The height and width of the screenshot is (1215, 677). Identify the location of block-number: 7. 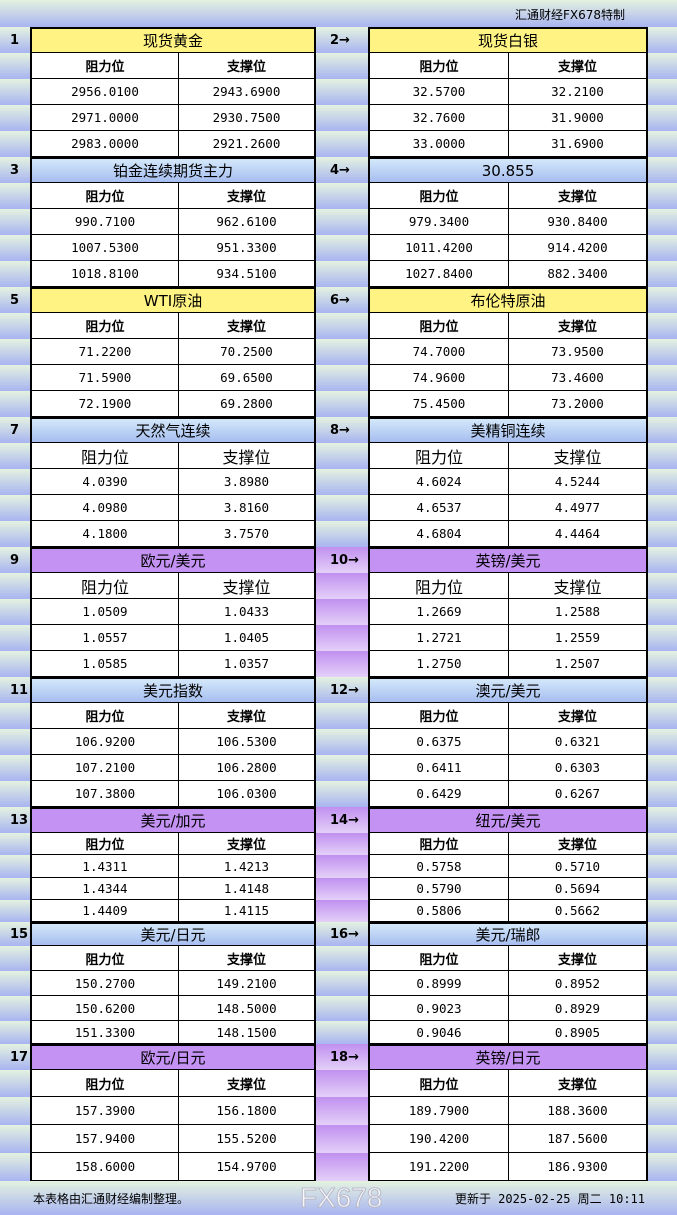
(15, 430).